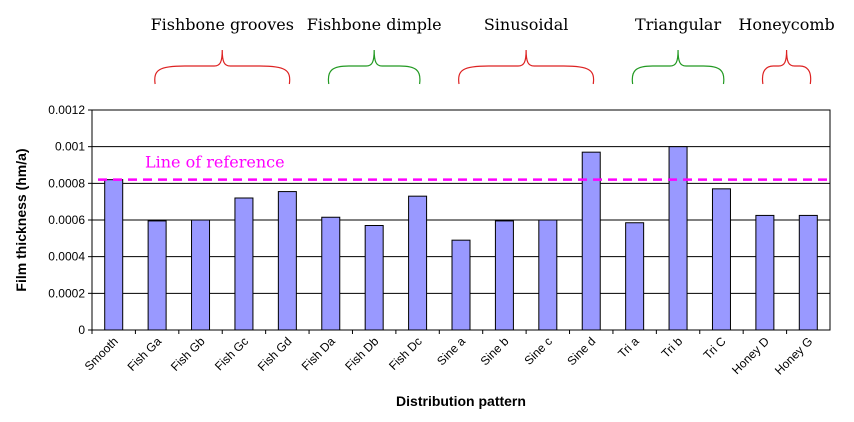  I want to click on reference-line-group: Line of reference, so click(463, 167).